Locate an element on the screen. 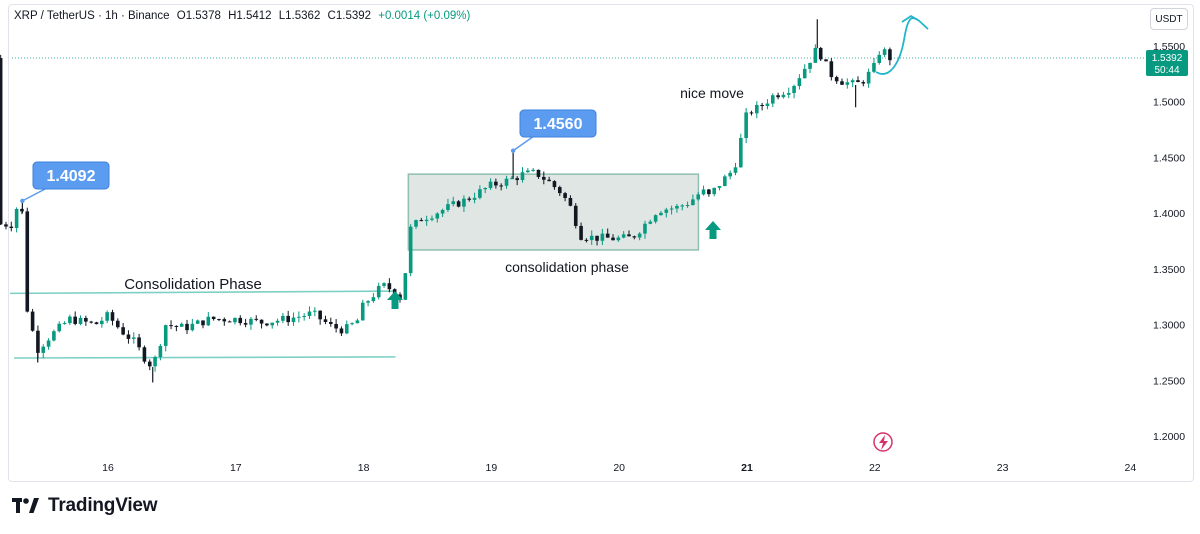  y-tick-label: 1.5000 is located at coordinates (1169, 103).